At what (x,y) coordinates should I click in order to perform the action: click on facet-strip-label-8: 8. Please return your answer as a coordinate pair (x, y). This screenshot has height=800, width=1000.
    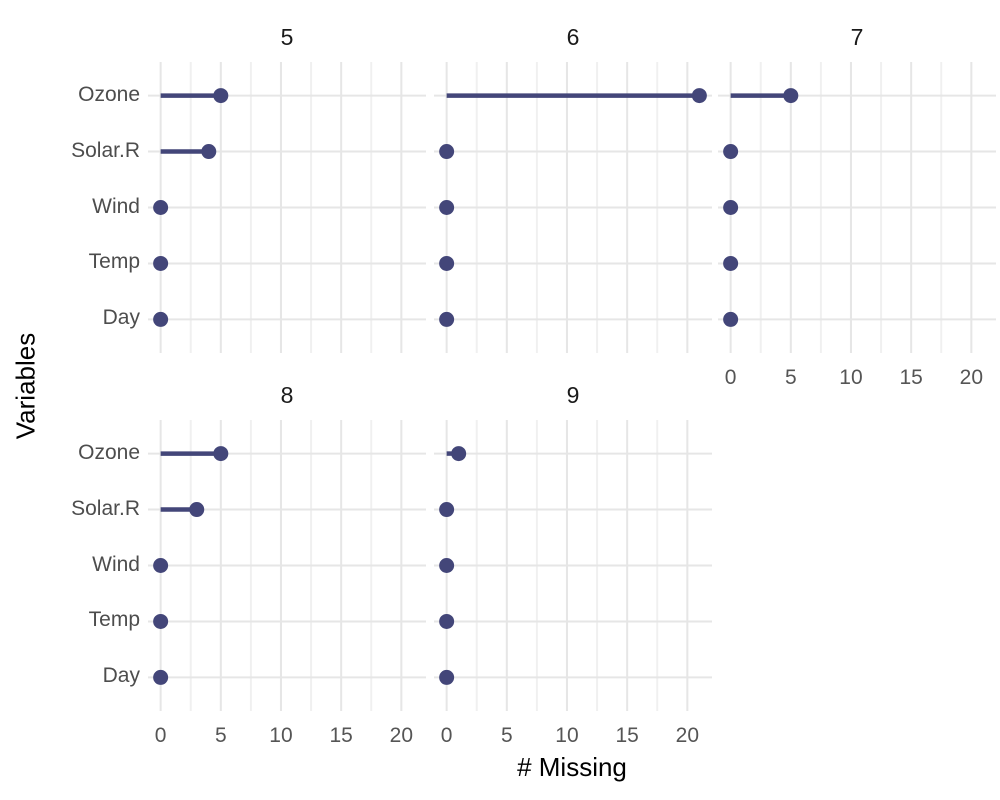
    Looking at the image, I should click on (287, 395).